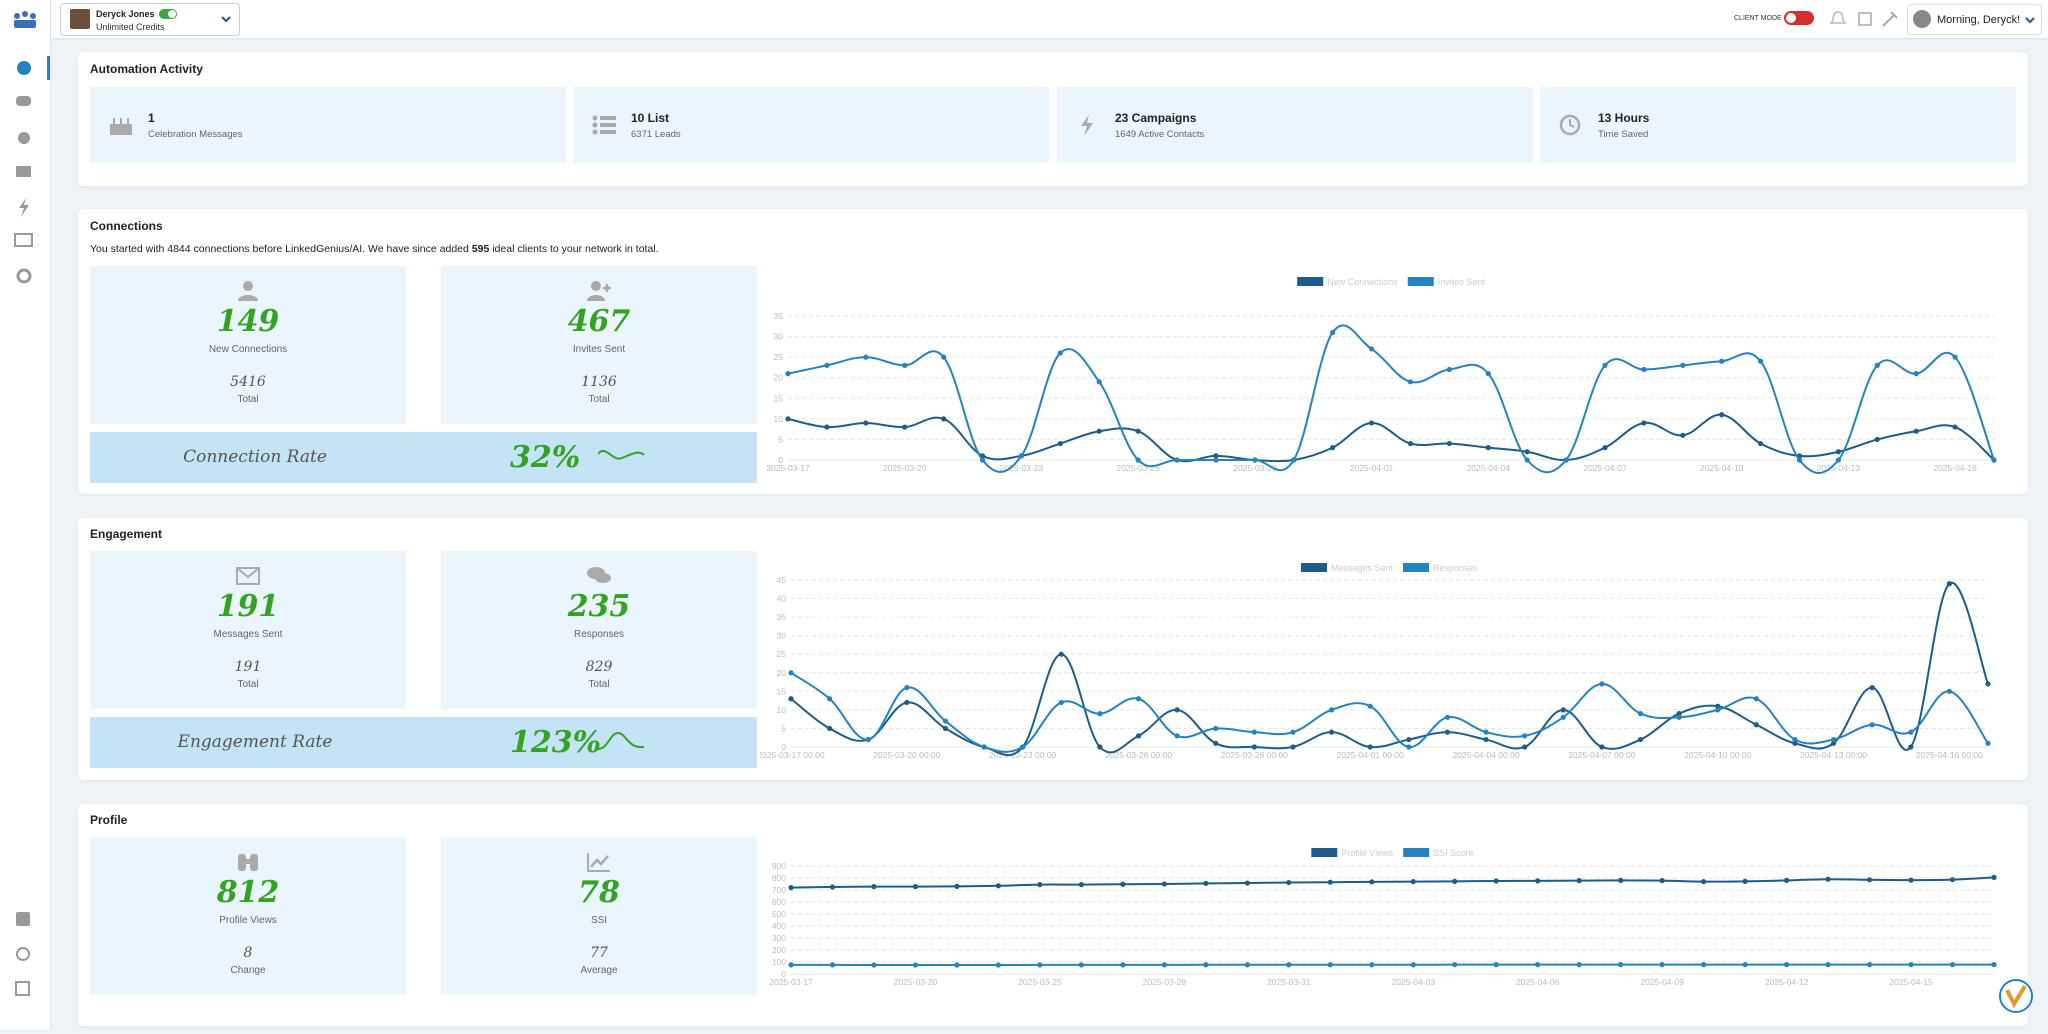 The height and width of the screenshot is (1034, 2048). Describe the element at coordinates (23, 954) in the screenshot. I see `nav-support` at that location.